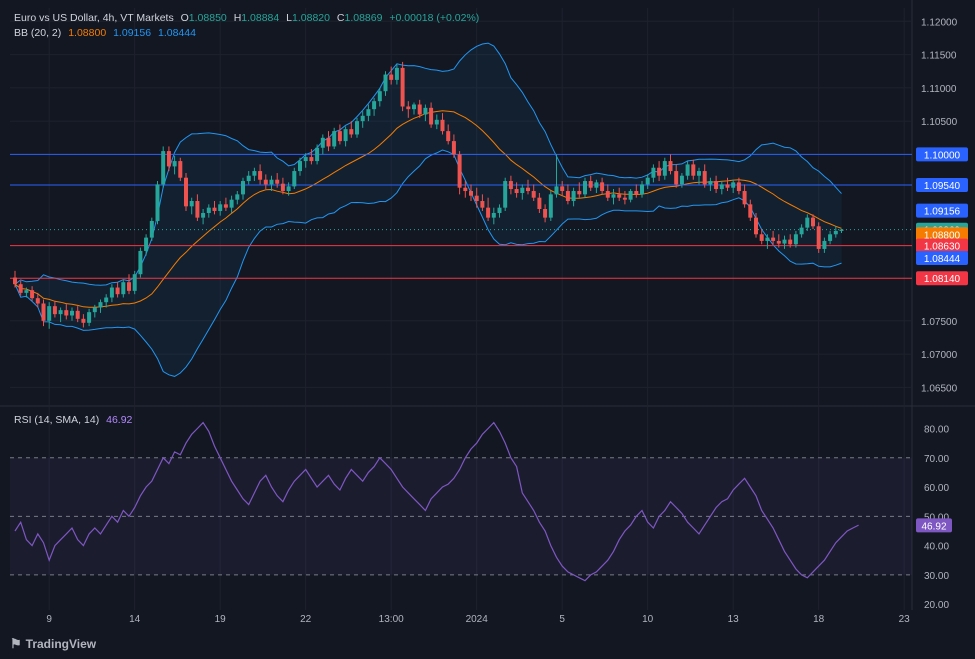 This screenshot has height=659, width=975. I want to click on price-tick-label: 1.06500, so click(939, 388).